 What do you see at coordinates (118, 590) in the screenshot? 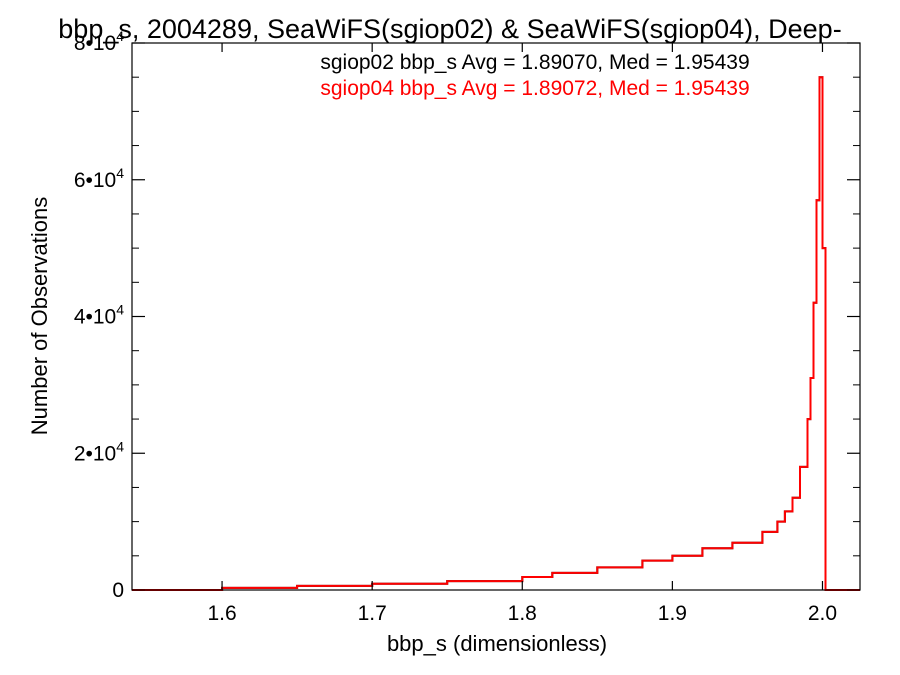
I see `y-tick-label: 0` at bounding box center [118, 590].